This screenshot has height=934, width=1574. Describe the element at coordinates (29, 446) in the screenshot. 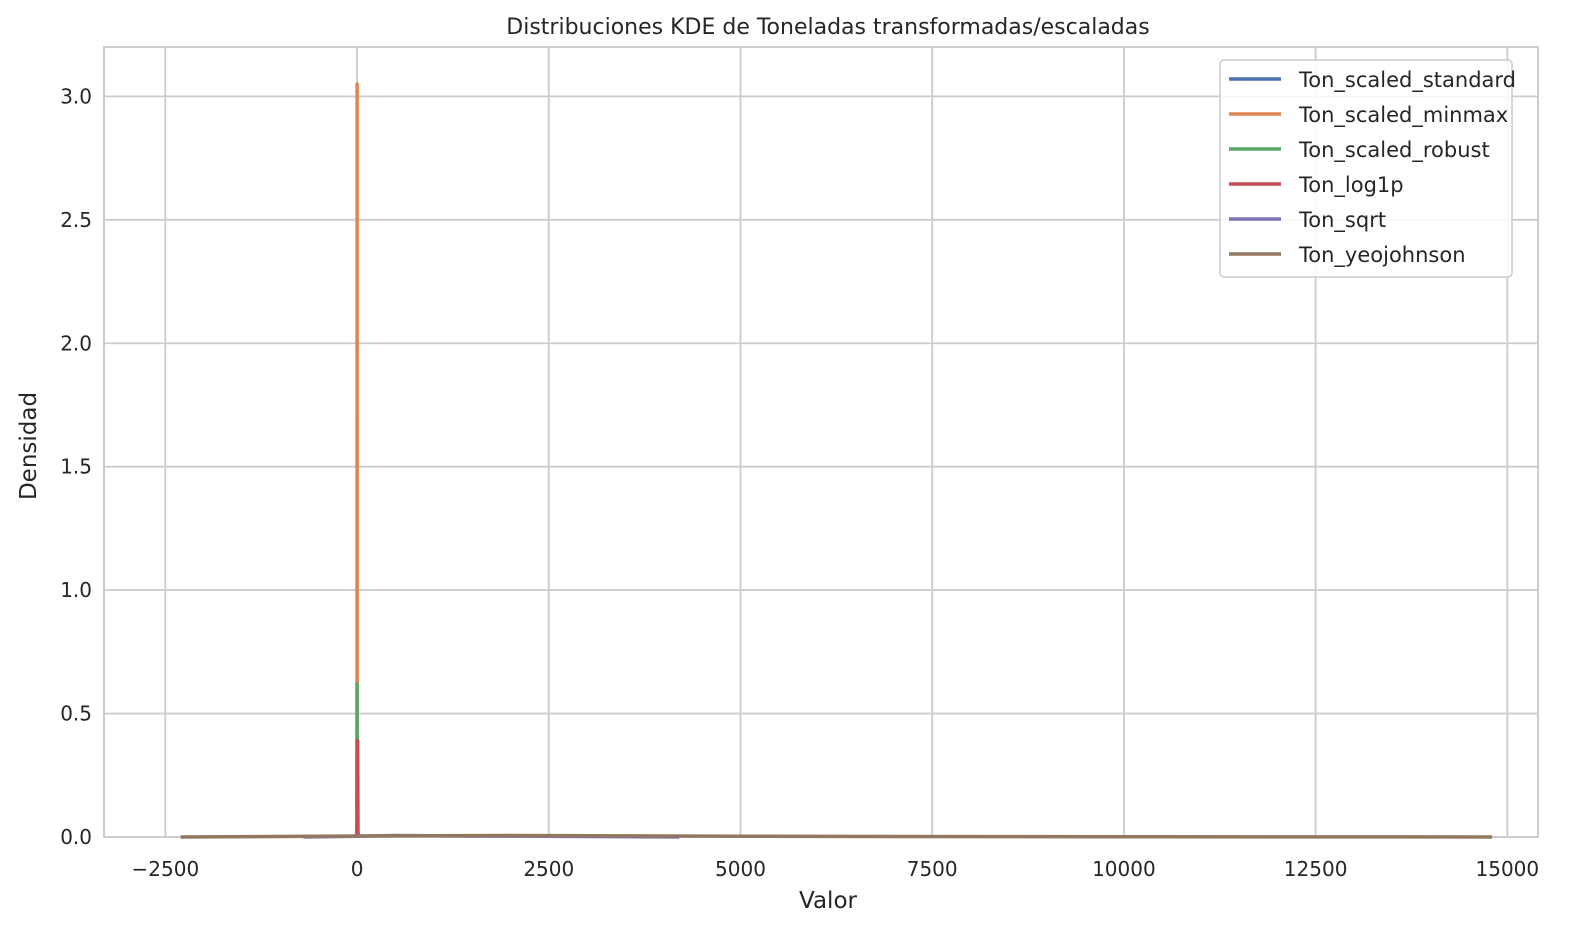

I see `y-axis-label: Densidad` at that location.